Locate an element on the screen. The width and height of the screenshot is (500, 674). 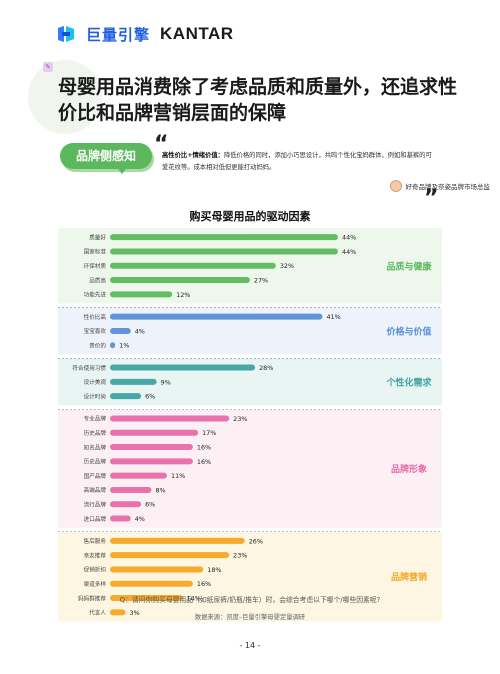
avatar is located at coordinates (395, 186).